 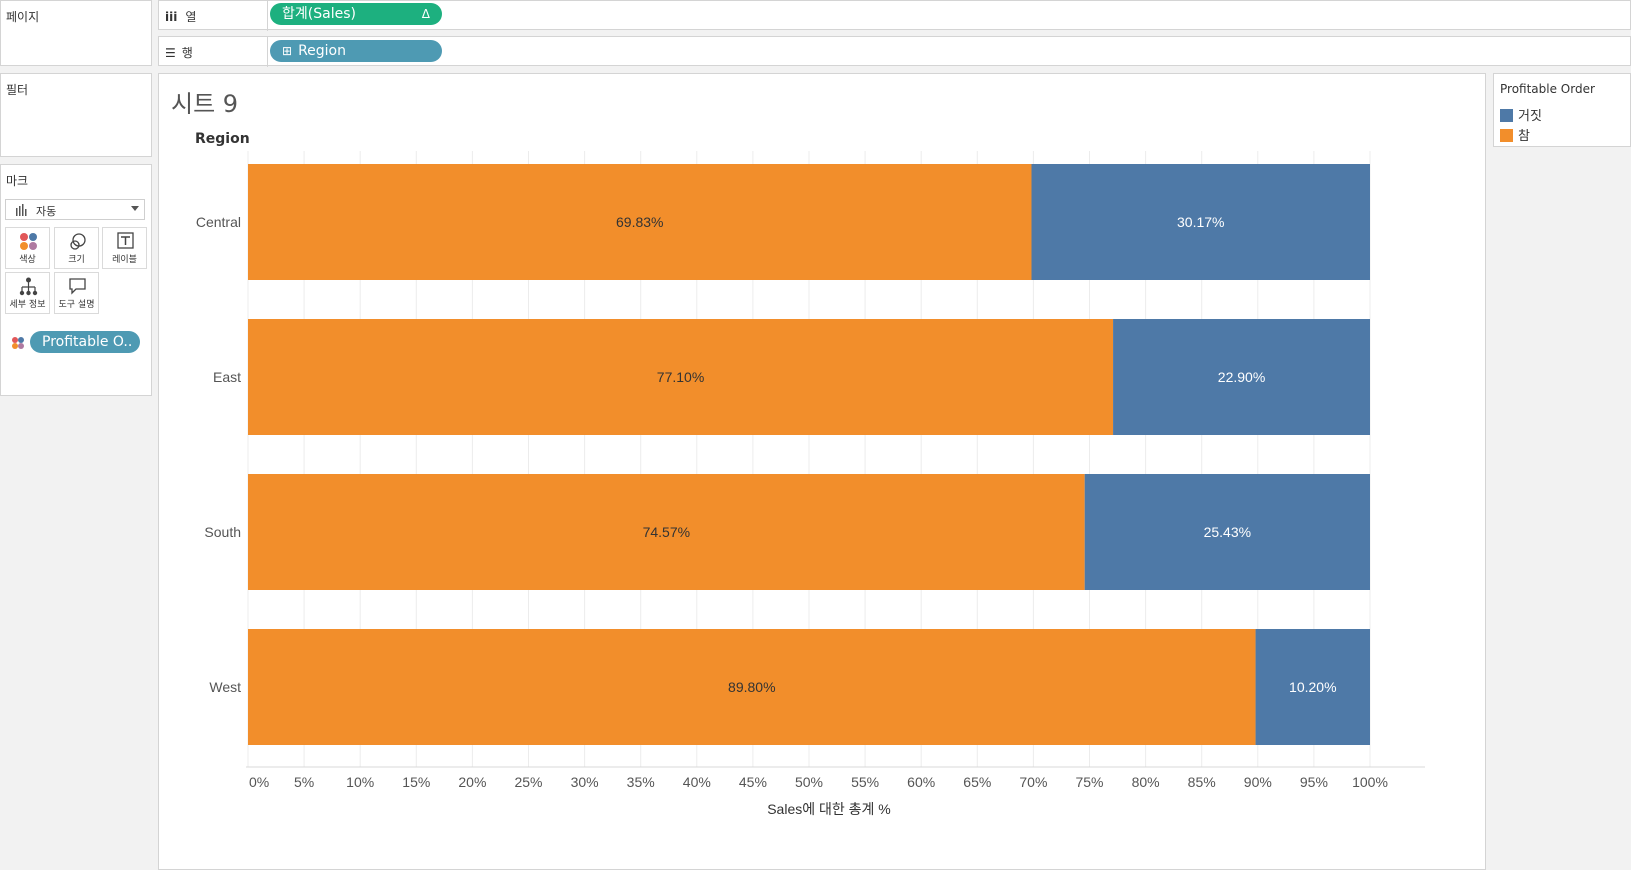 I want to click on data-label-central-series-0: 69.83%, so click(x=639, y=222).